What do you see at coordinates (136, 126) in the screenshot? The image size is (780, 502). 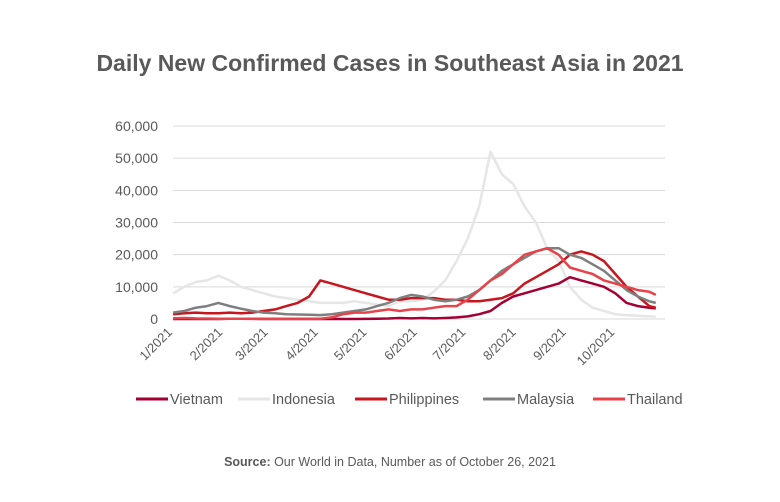 I see `y-tick-label: 60,000` at bounding box center [136, 126].